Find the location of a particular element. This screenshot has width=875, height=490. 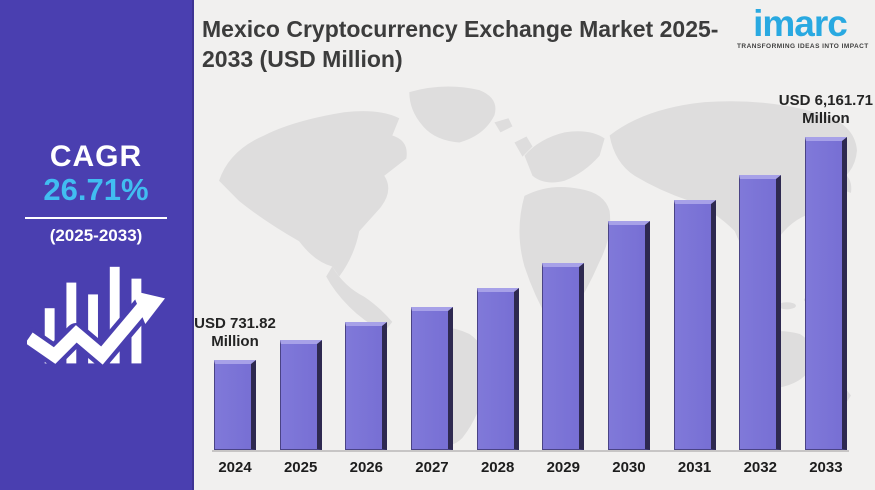

imarc-logo-tagline: TRANSFORMING IDEAS INTO IMPACT is located at coordinates (803, 47).